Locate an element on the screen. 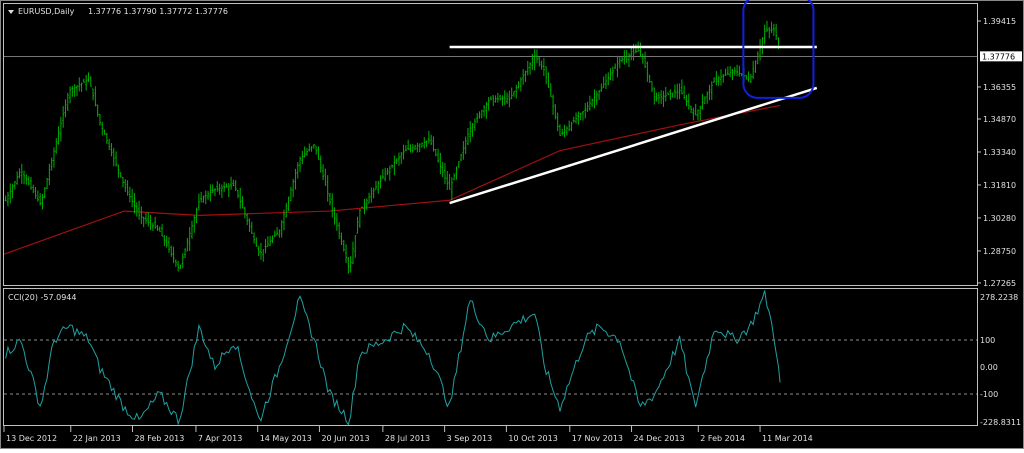  price-tick-label: 1.34870 is located at coordinates (999, 119).